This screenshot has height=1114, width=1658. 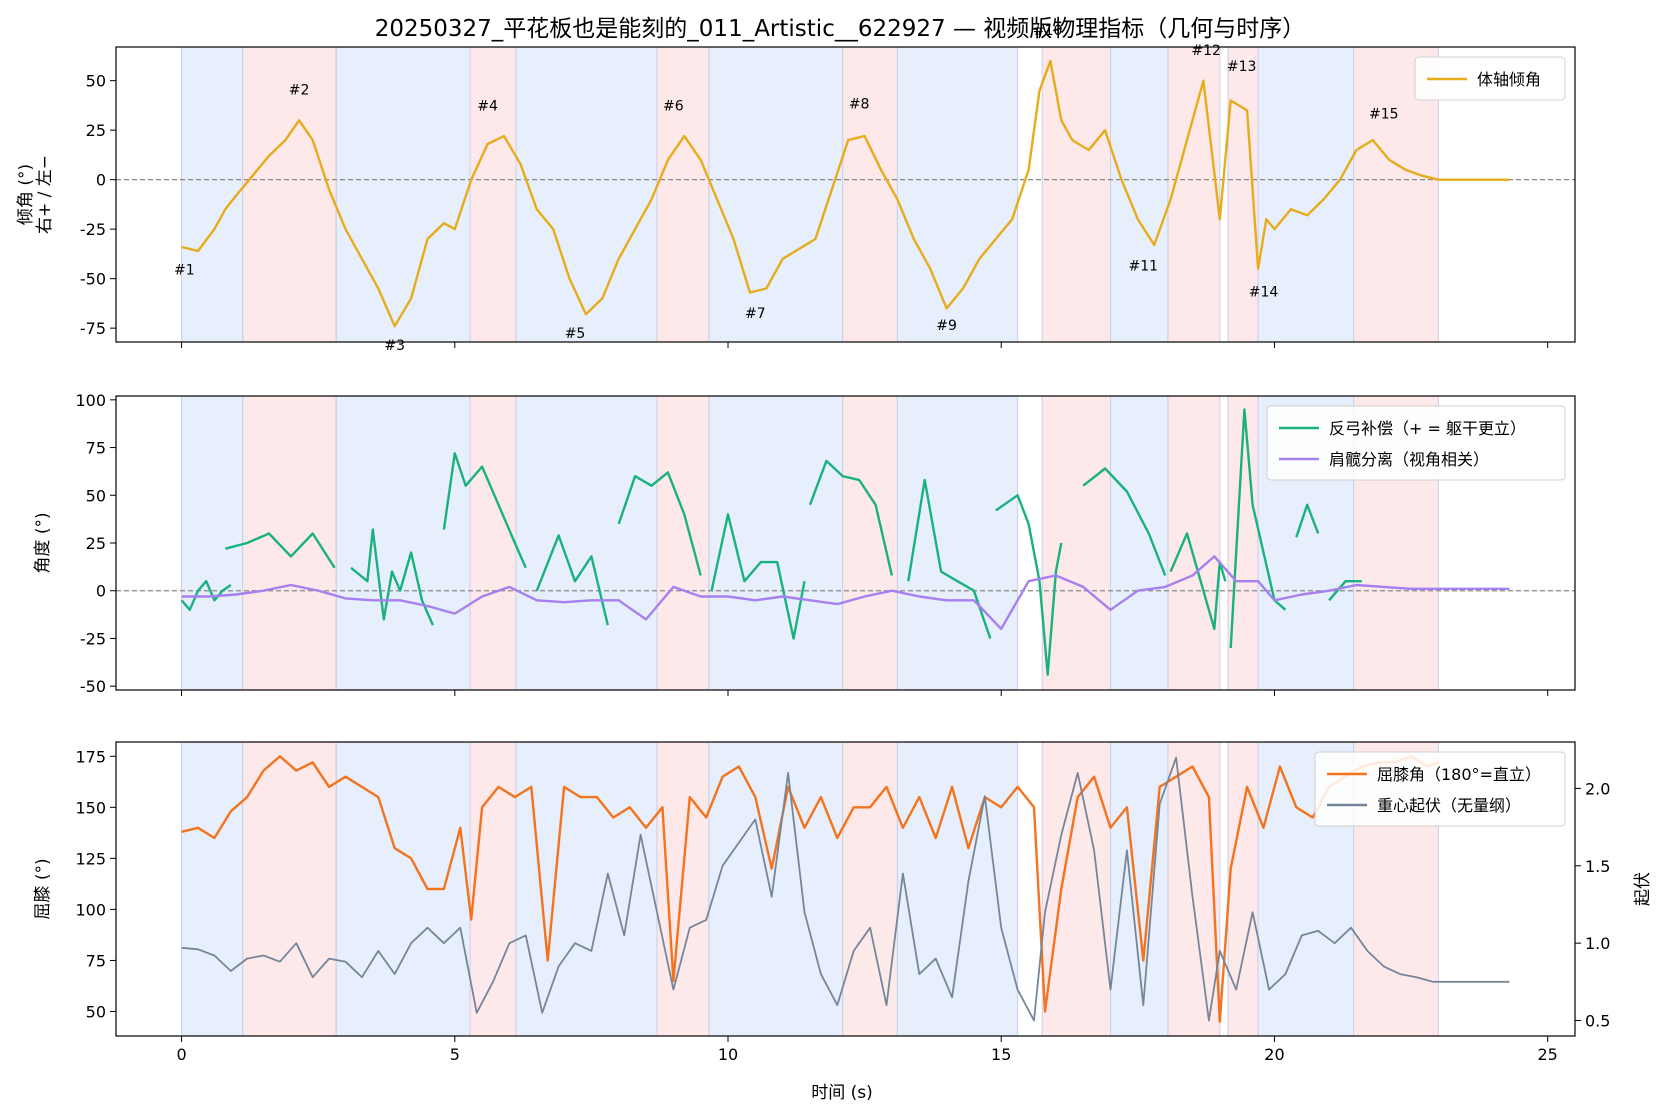 What do you see at coordinates (1274, 1054) in the screenshot?
I see `x-tick-label: 20` at bounding box center [1274, 1054].